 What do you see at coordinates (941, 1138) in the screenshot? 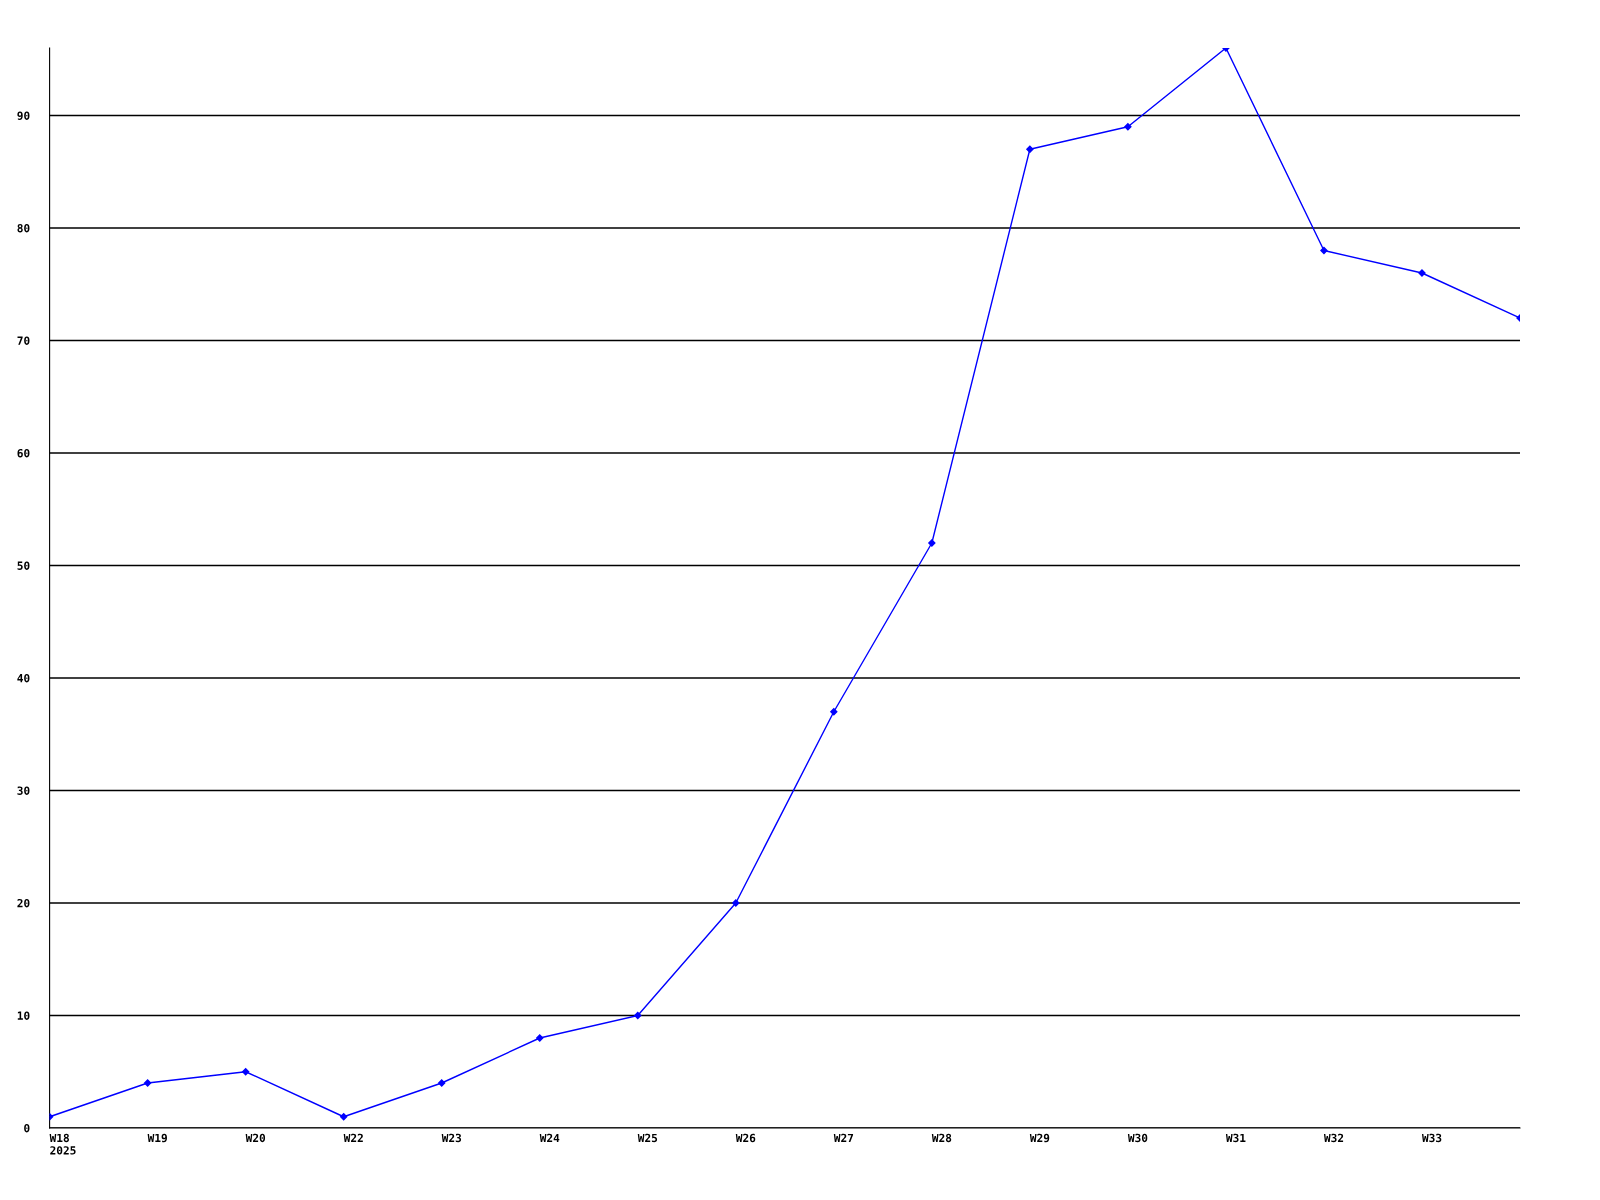
I see `x-tick-label: W28` at bounding box center [941, 1138].